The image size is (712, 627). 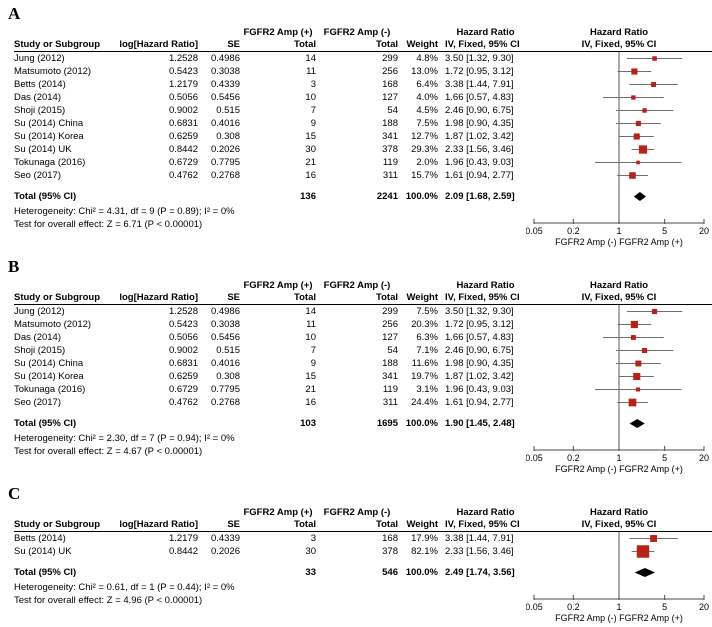 I want to click on group-header-amp-neg: FGFR2 Amp (-), so click(x=357, y=285).